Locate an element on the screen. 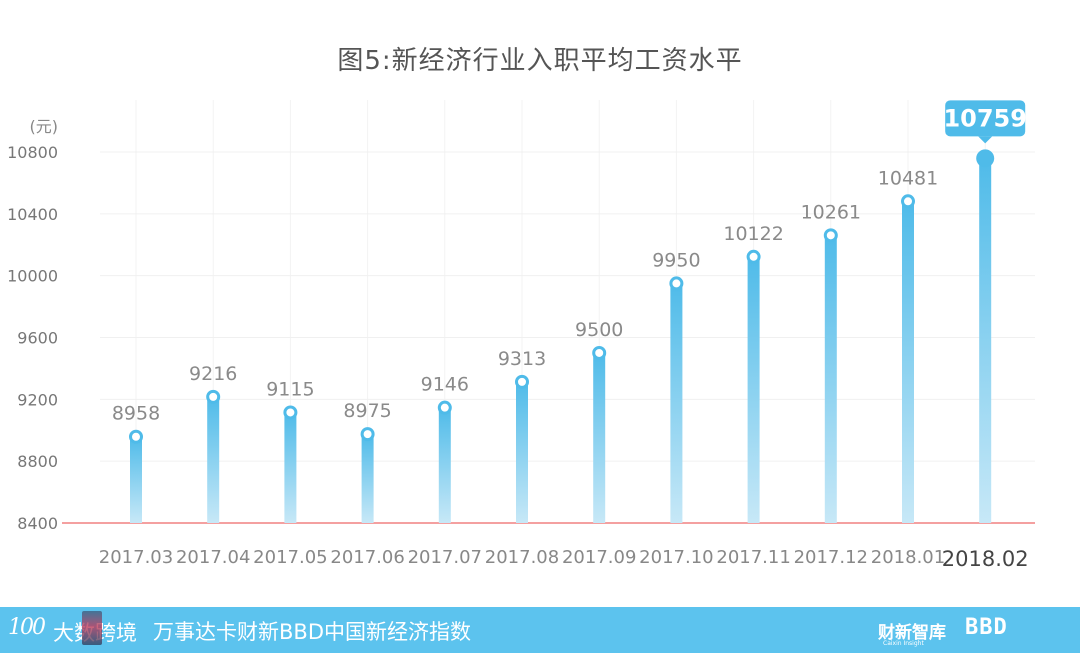  x-tick-label: 2017.07 is located at coordinates (445, 557).